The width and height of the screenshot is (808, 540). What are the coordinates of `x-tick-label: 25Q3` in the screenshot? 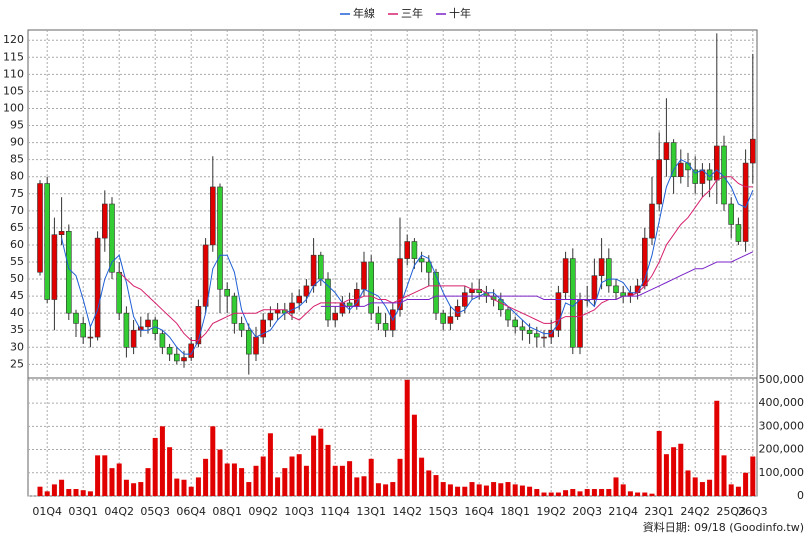 It's located at (731, 511).